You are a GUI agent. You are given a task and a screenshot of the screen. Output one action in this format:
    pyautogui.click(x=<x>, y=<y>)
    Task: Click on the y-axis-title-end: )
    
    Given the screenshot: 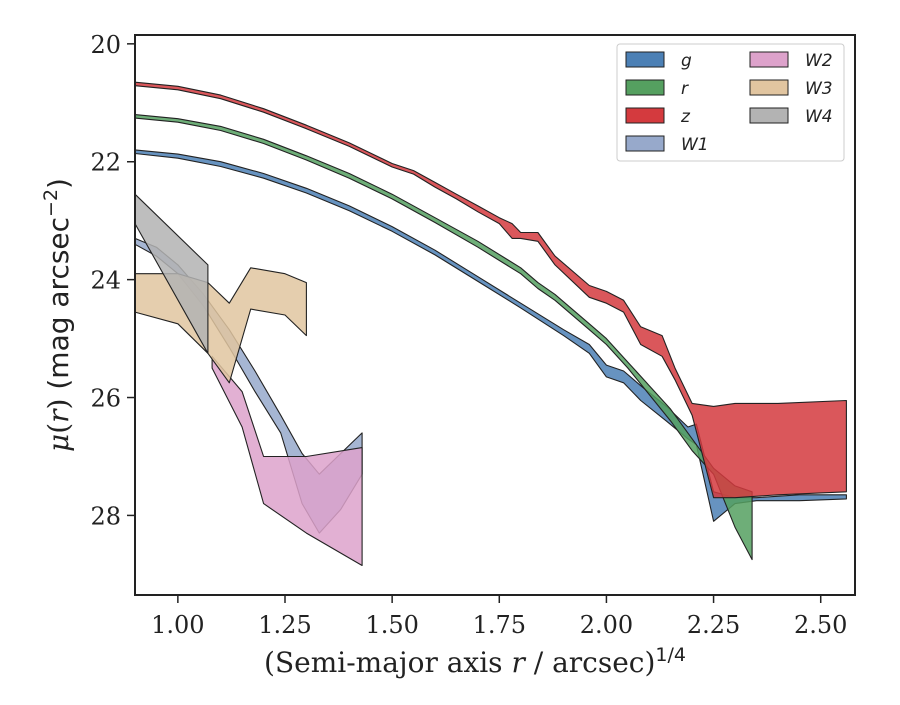 What is the action you would take?
    pyautogui.click(x=58, y=183)
    